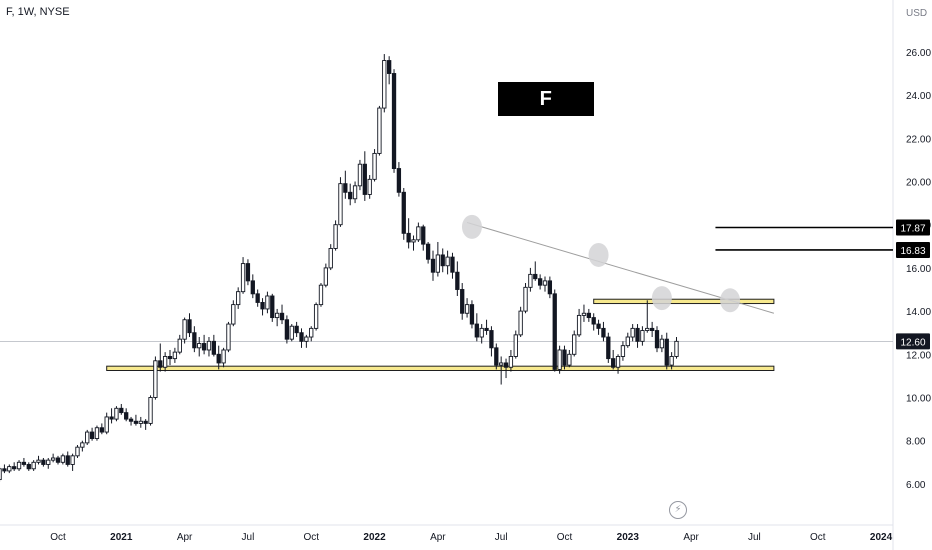  Describe the element at coordinates (912, 251) in the screenshot. I see `svg-text: 16.83` at that location.